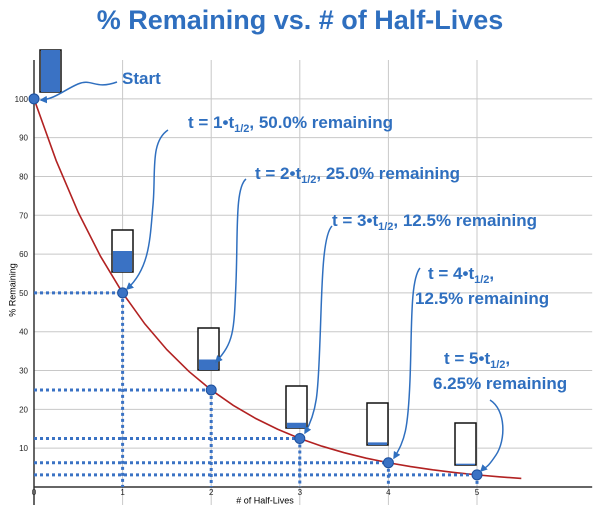  Describe the element at coordinates (23, 332) in the screenshot. I see `y-tick-label: 40` at that location.